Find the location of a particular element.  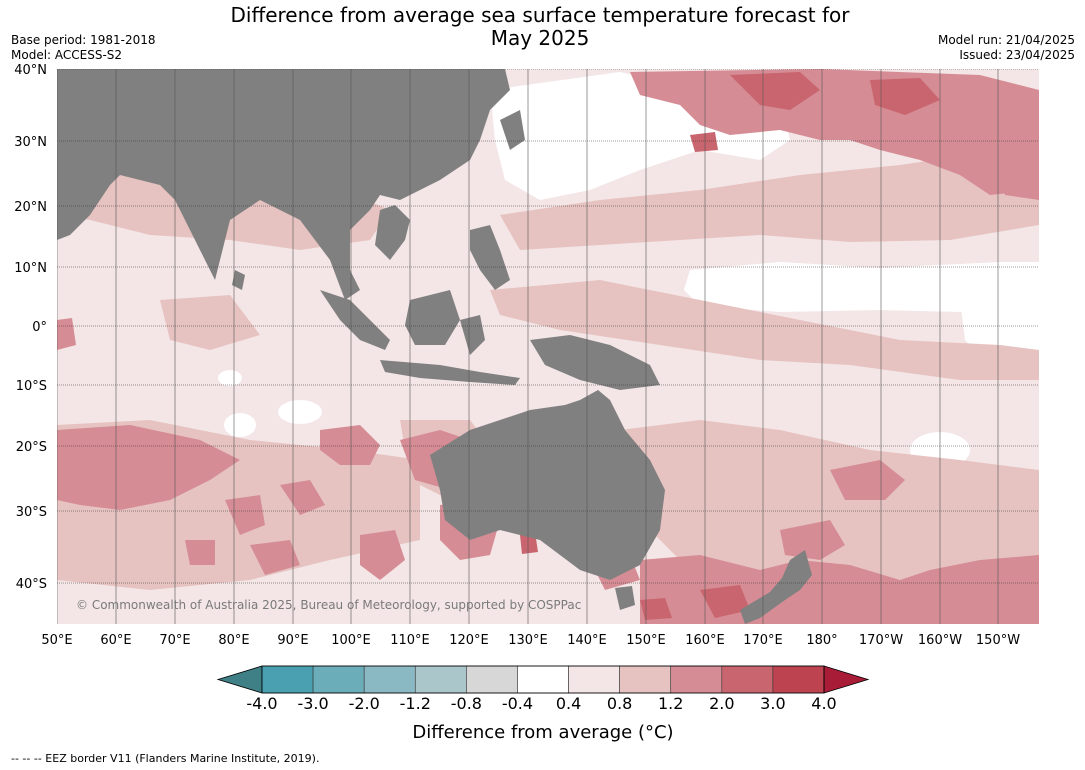

lon-label-150e: 150°E is located at coordinates (646, 640).